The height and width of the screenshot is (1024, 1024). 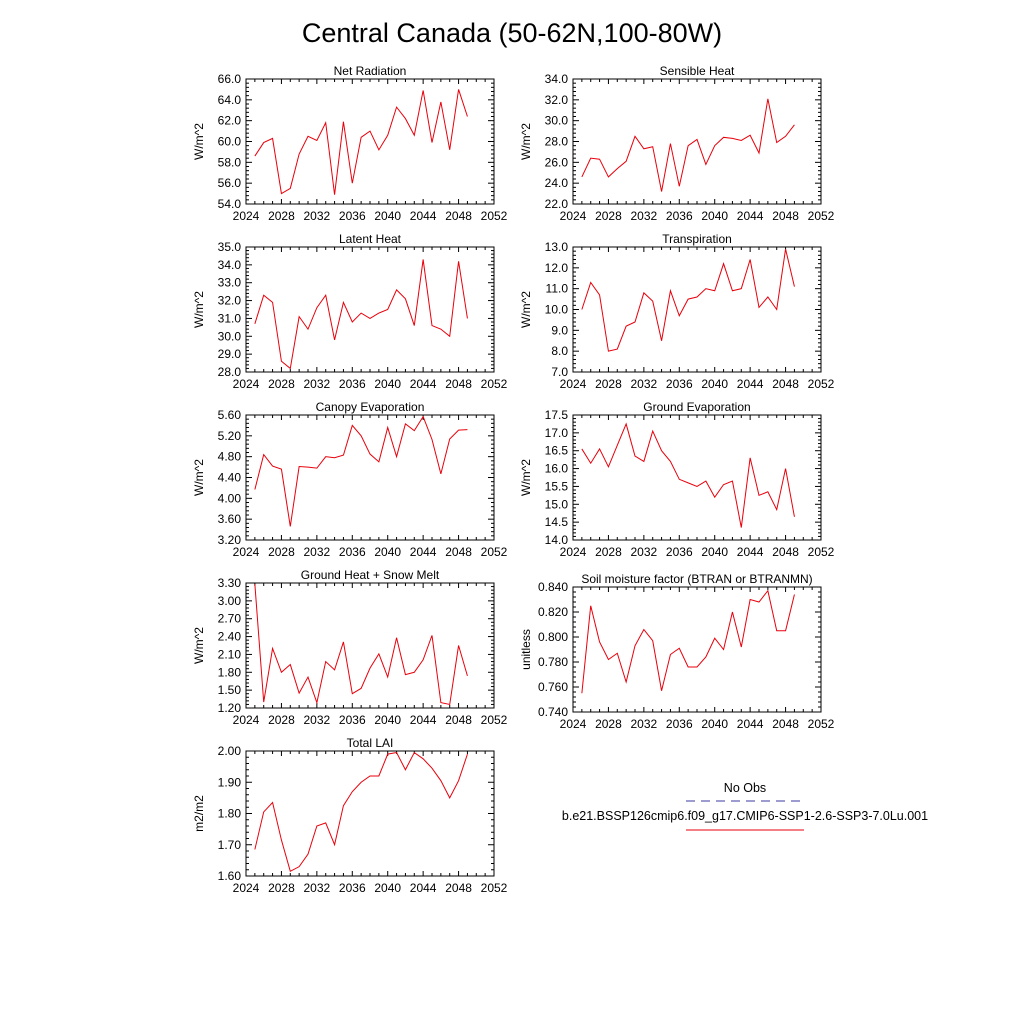 I want to click on y-tick-label: 60.0, so click(x=230, y=142).